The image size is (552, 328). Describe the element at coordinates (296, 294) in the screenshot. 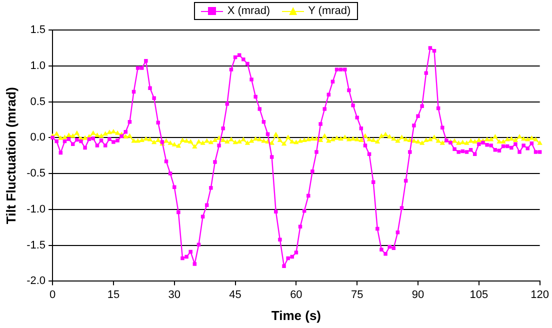

I see `x-tick-label: 60` at that location.